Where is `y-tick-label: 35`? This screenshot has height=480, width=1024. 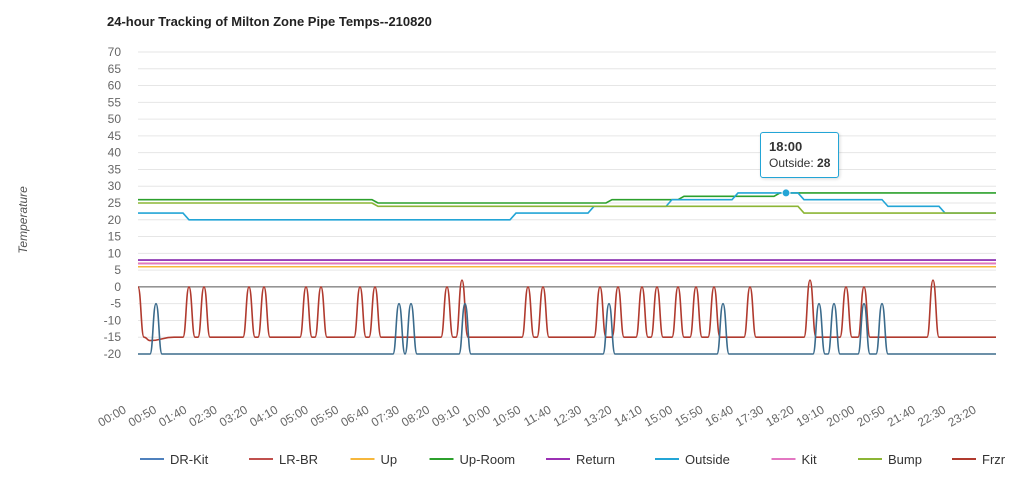
y-tick-label: 35 is located at coordinates (115, 169).